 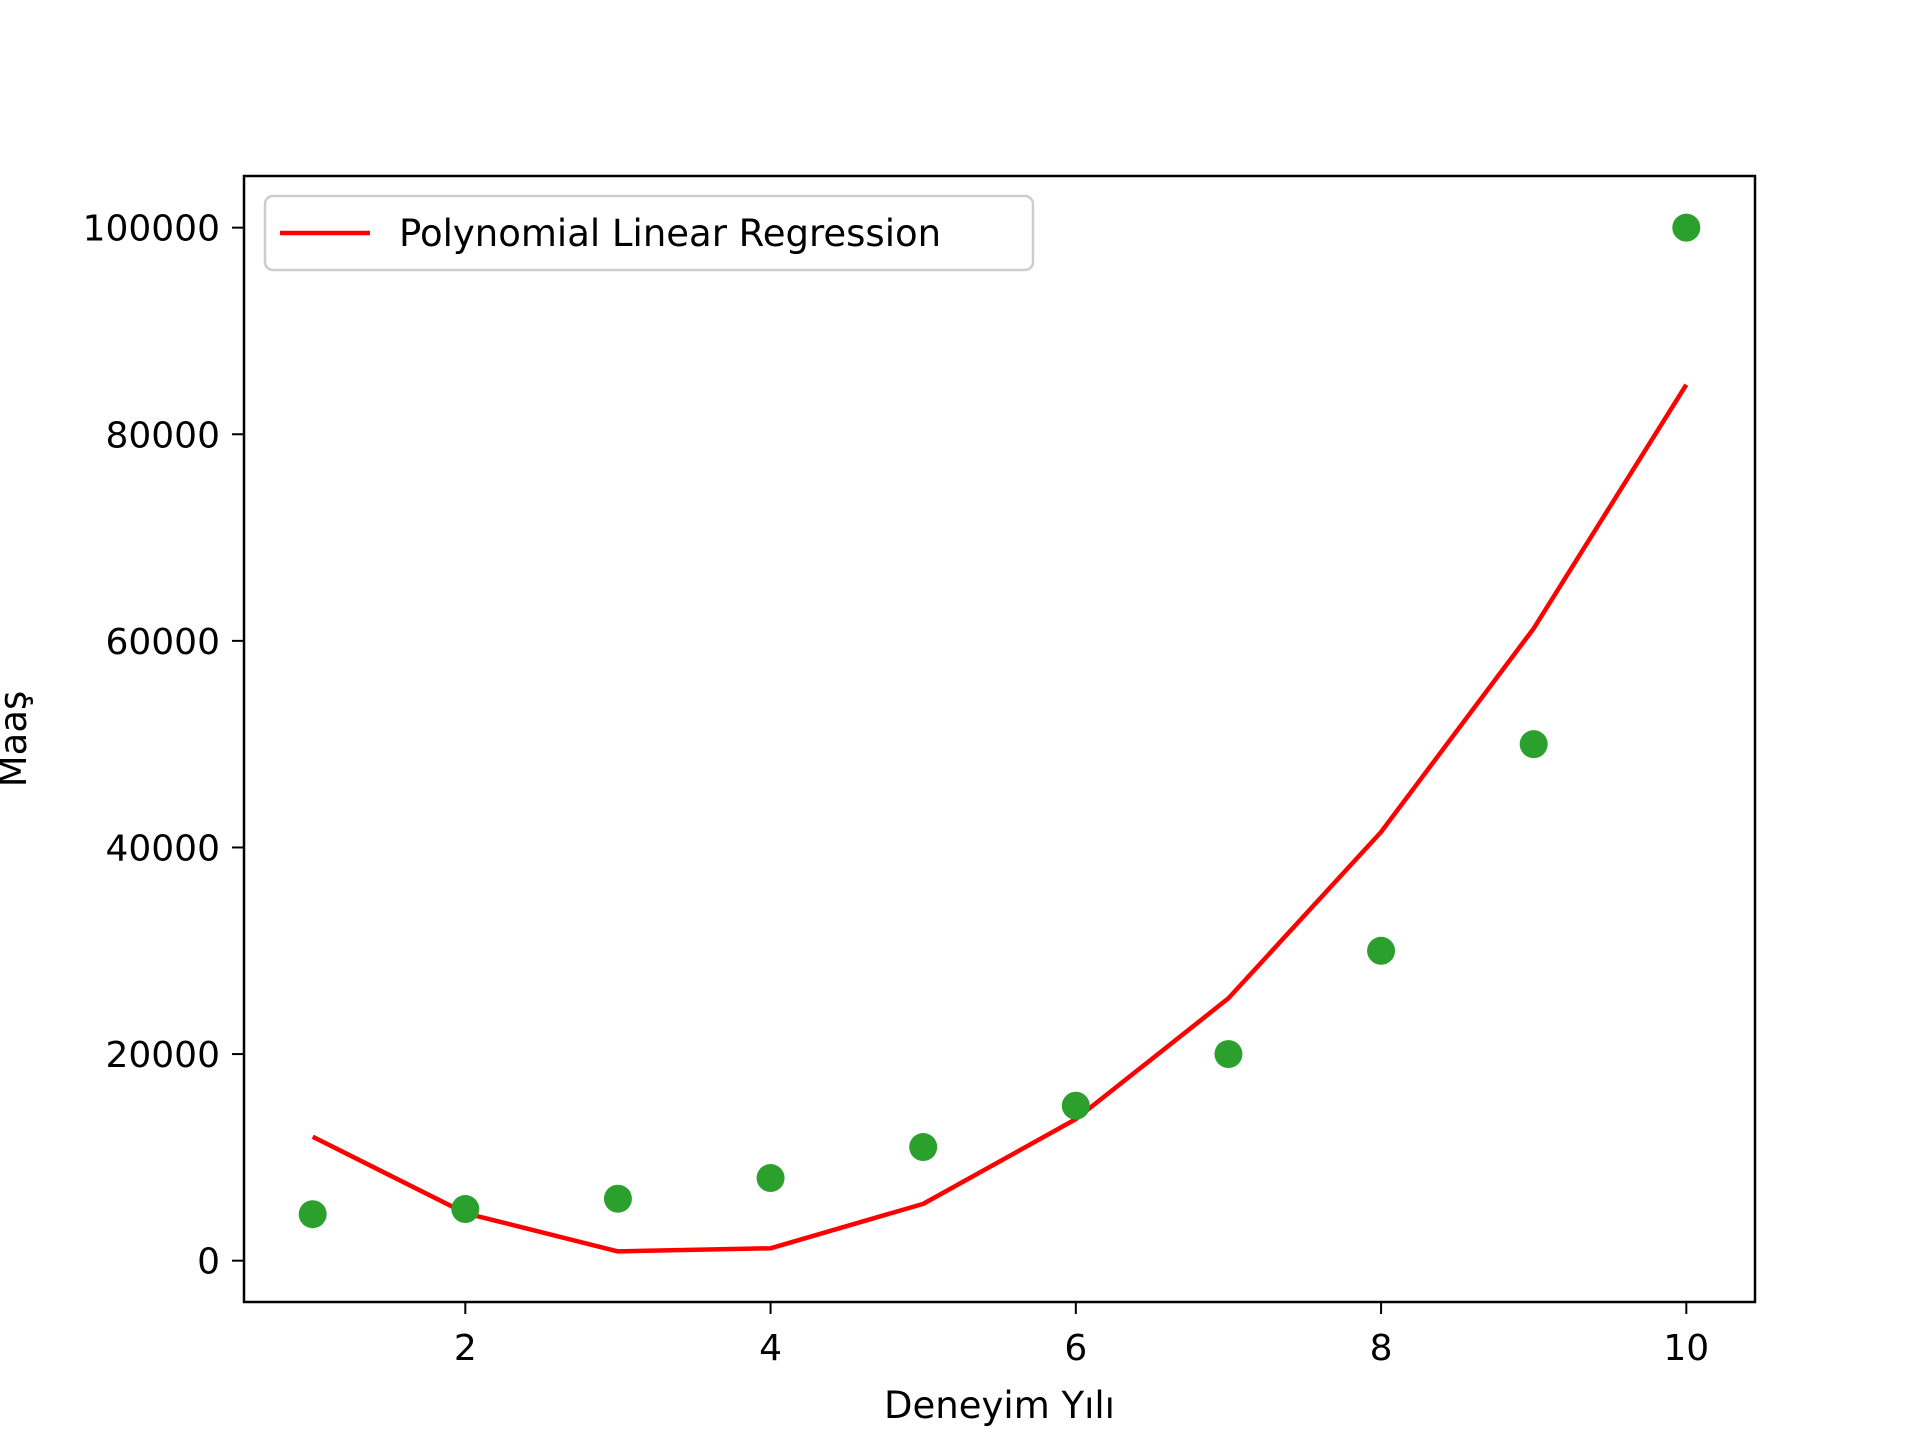 What do you see at coordinates (151, 229) in the screenshot?
I see `y-tick-label: 100000` at bounding box center [151, 229].